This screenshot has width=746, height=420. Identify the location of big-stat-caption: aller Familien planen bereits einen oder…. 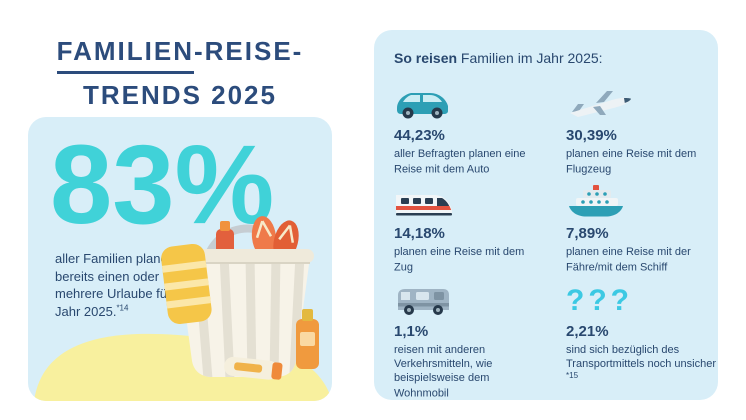
(131, 285).